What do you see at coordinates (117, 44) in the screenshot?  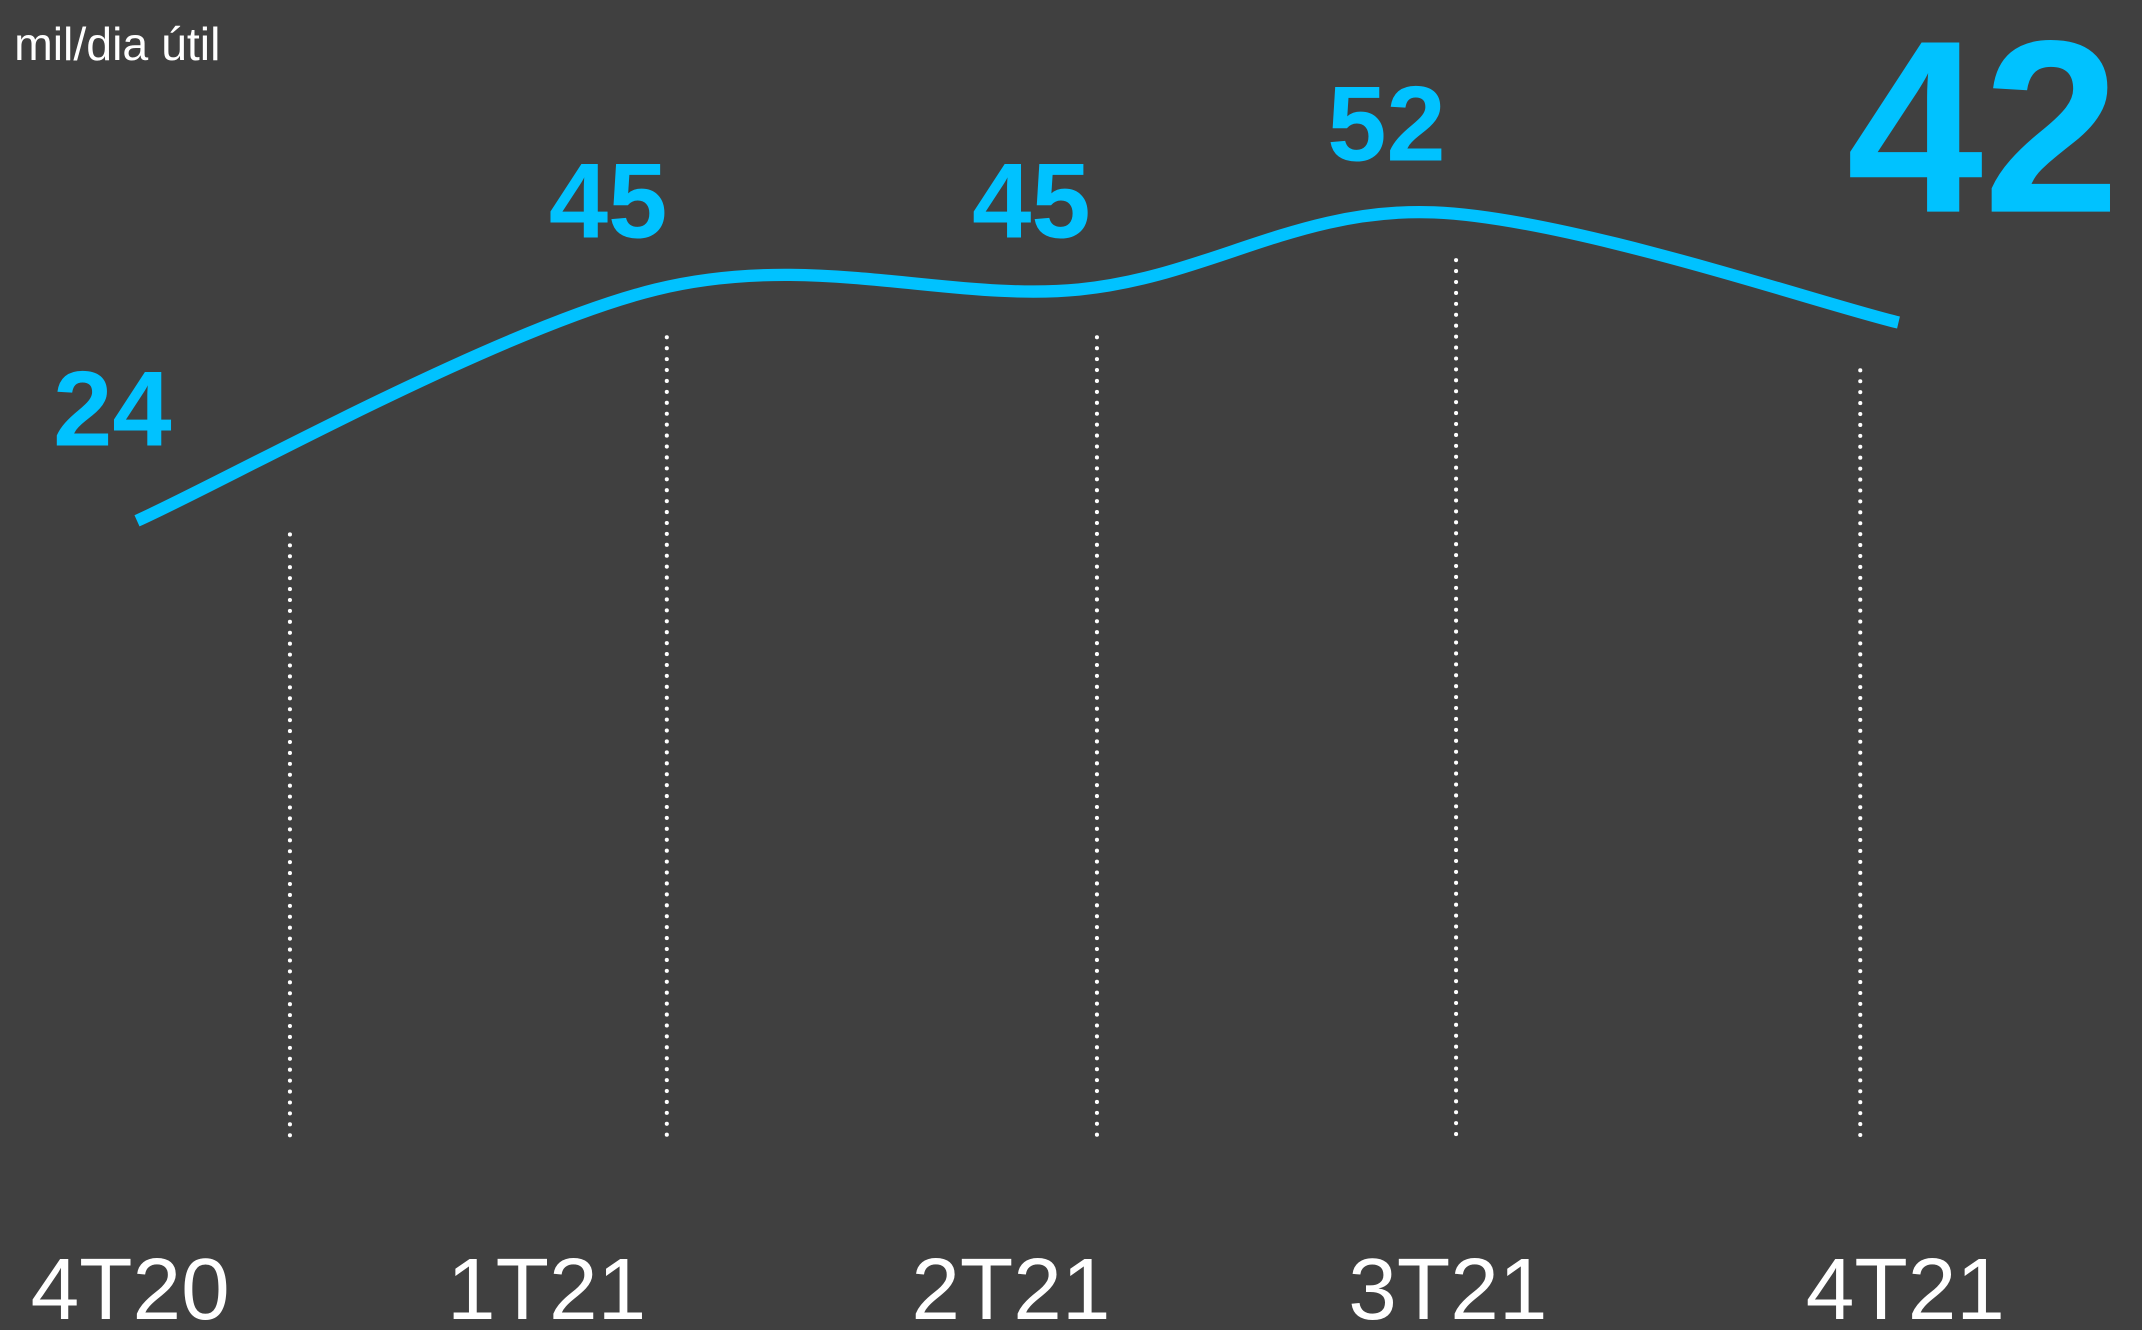 I see `y-axis-label: mil/dia útil` at bounding box center [117, 44].